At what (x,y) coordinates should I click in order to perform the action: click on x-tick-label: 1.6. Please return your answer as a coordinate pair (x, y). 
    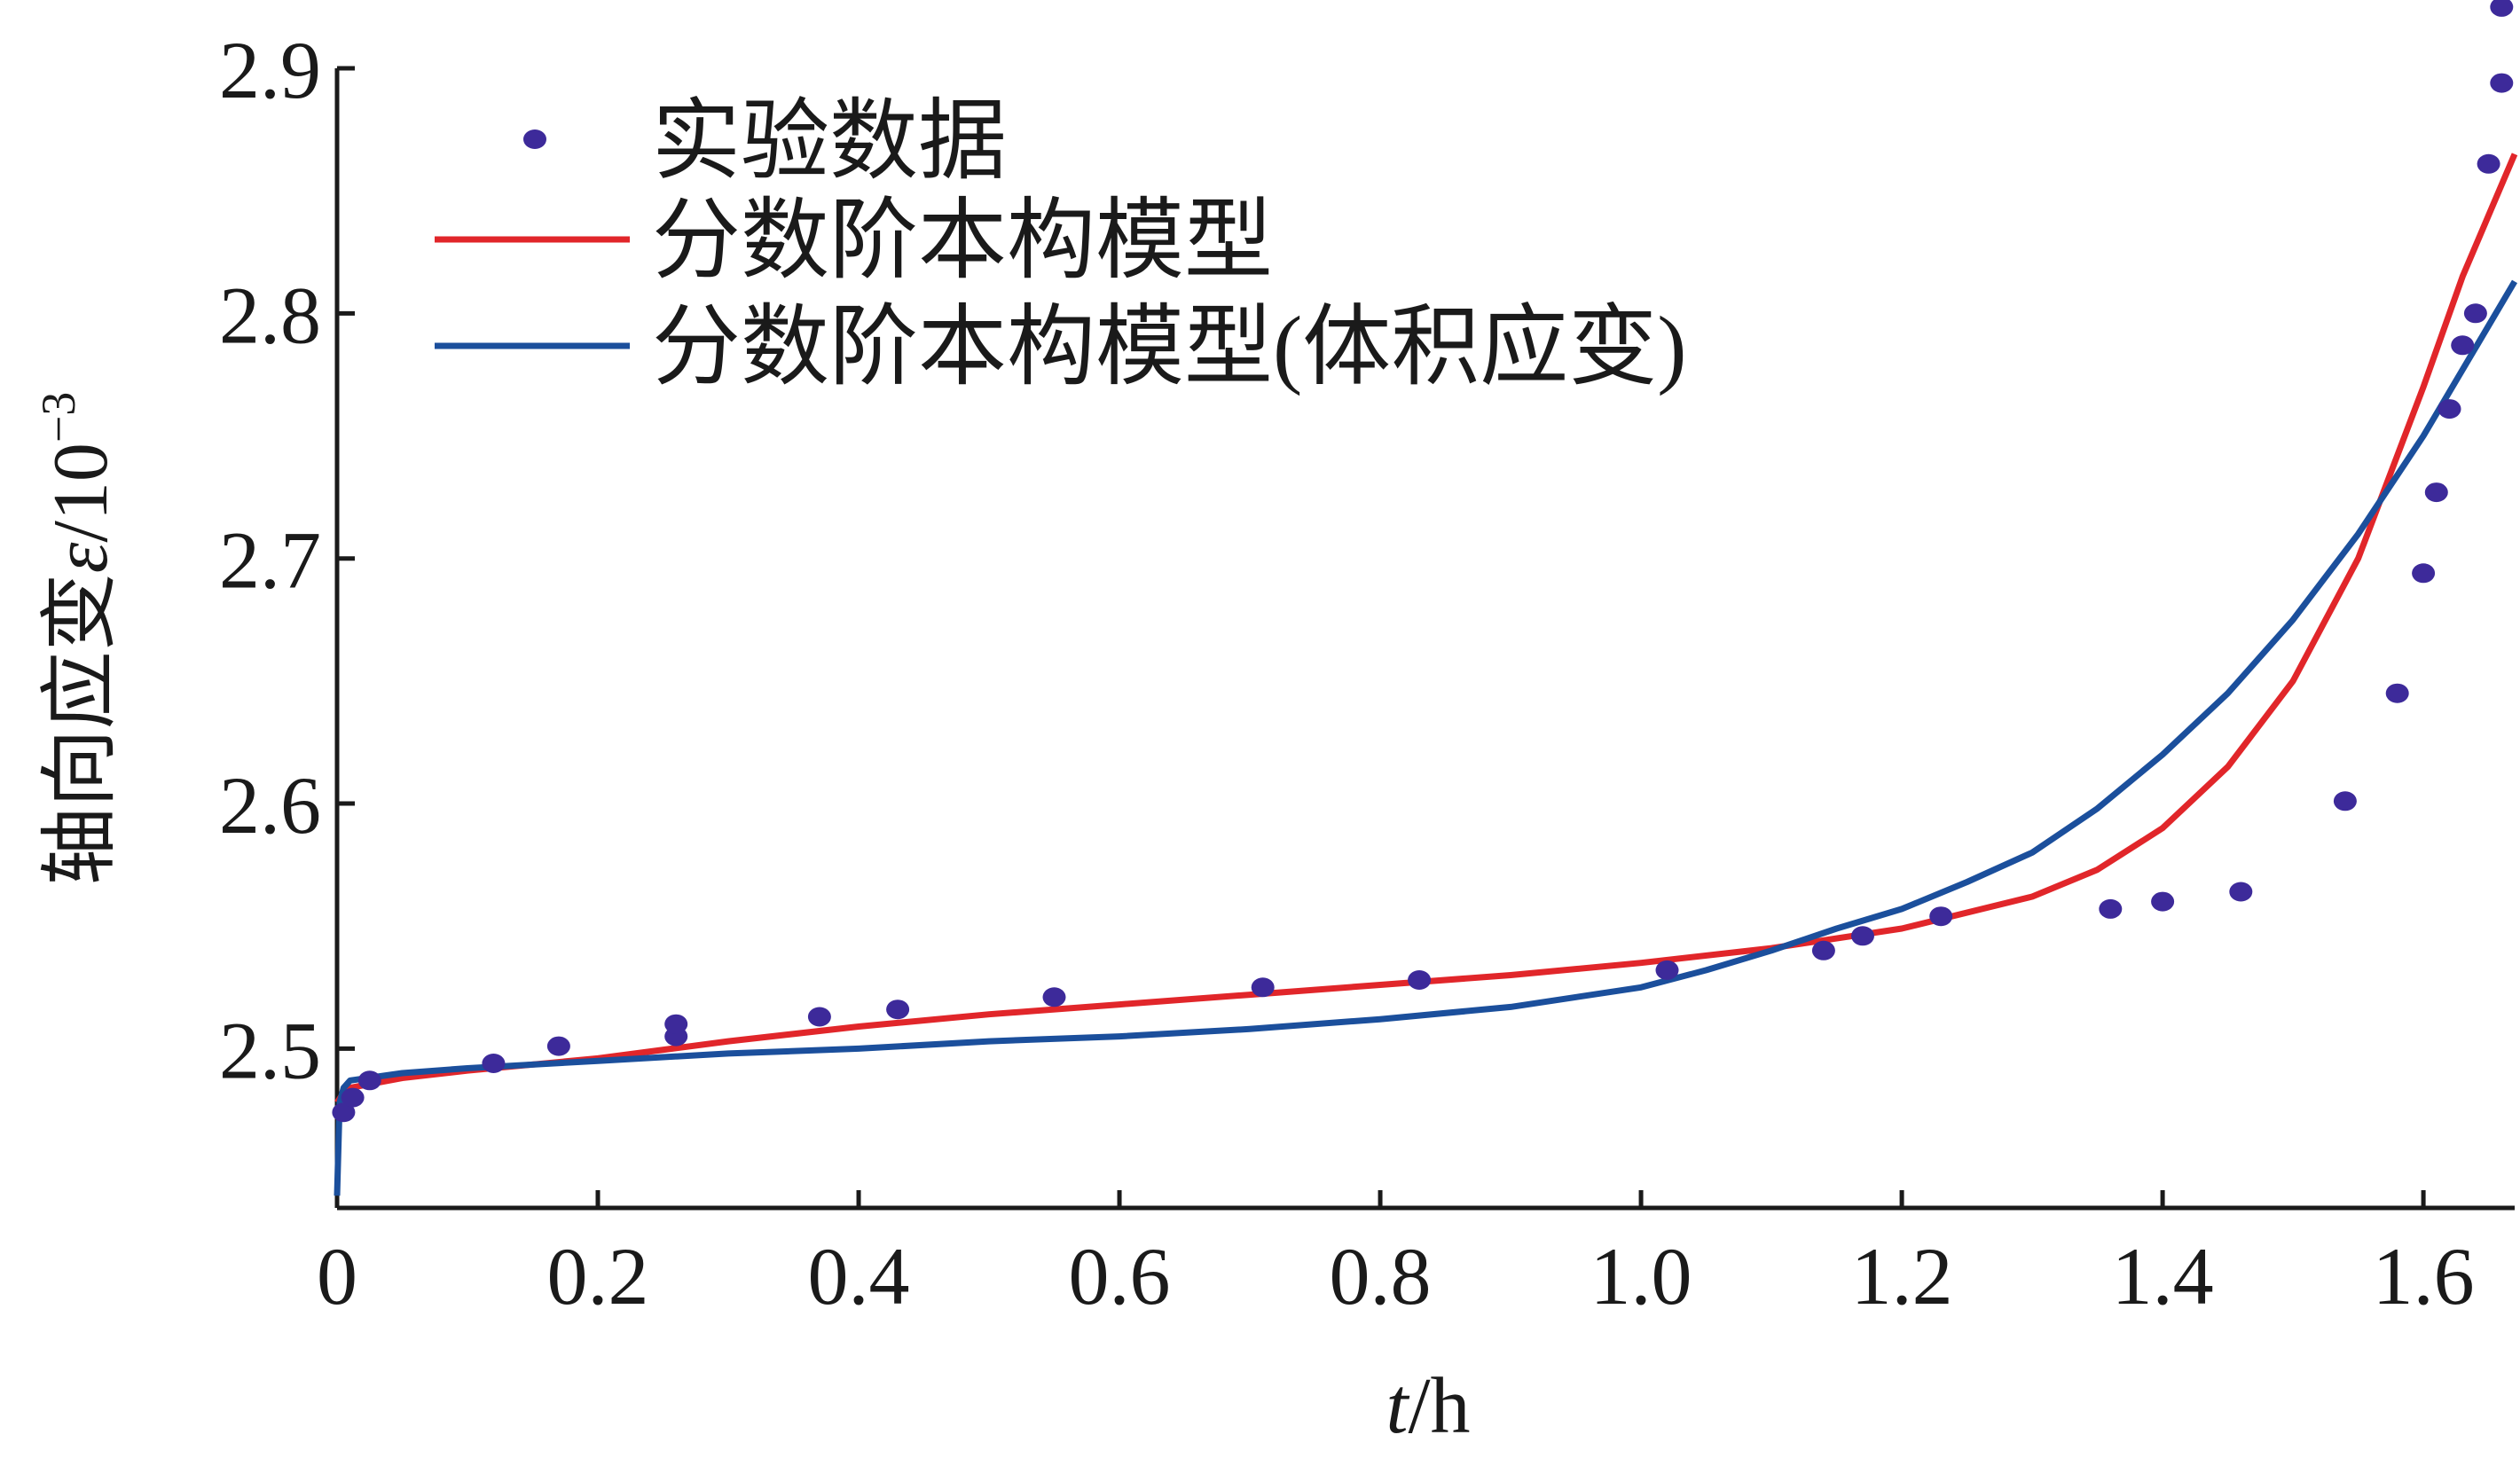
    Looking at the image, I should click on (2424, 1276).